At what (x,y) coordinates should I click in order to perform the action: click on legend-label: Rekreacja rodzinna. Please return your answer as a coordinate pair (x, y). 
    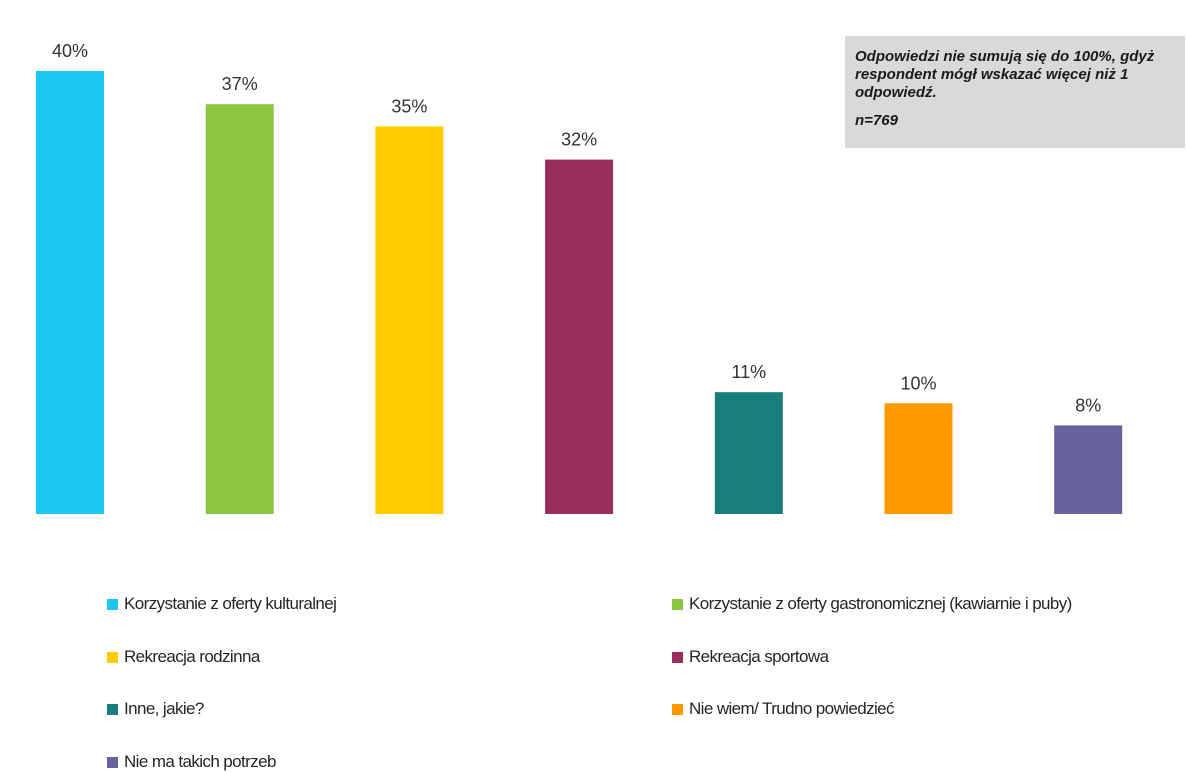
    Looking at the image, I should click on (192, 656).